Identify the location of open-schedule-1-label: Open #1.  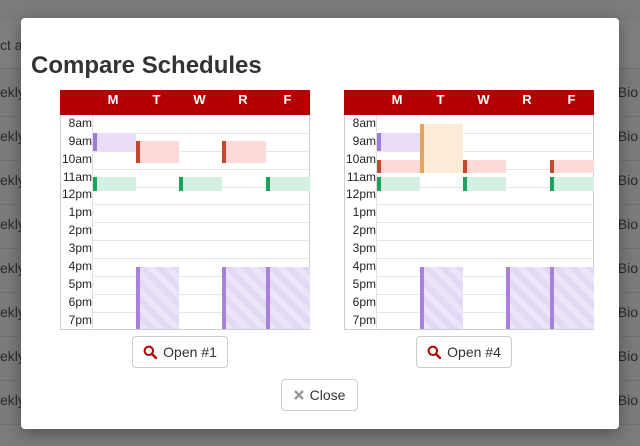
(190, 352).